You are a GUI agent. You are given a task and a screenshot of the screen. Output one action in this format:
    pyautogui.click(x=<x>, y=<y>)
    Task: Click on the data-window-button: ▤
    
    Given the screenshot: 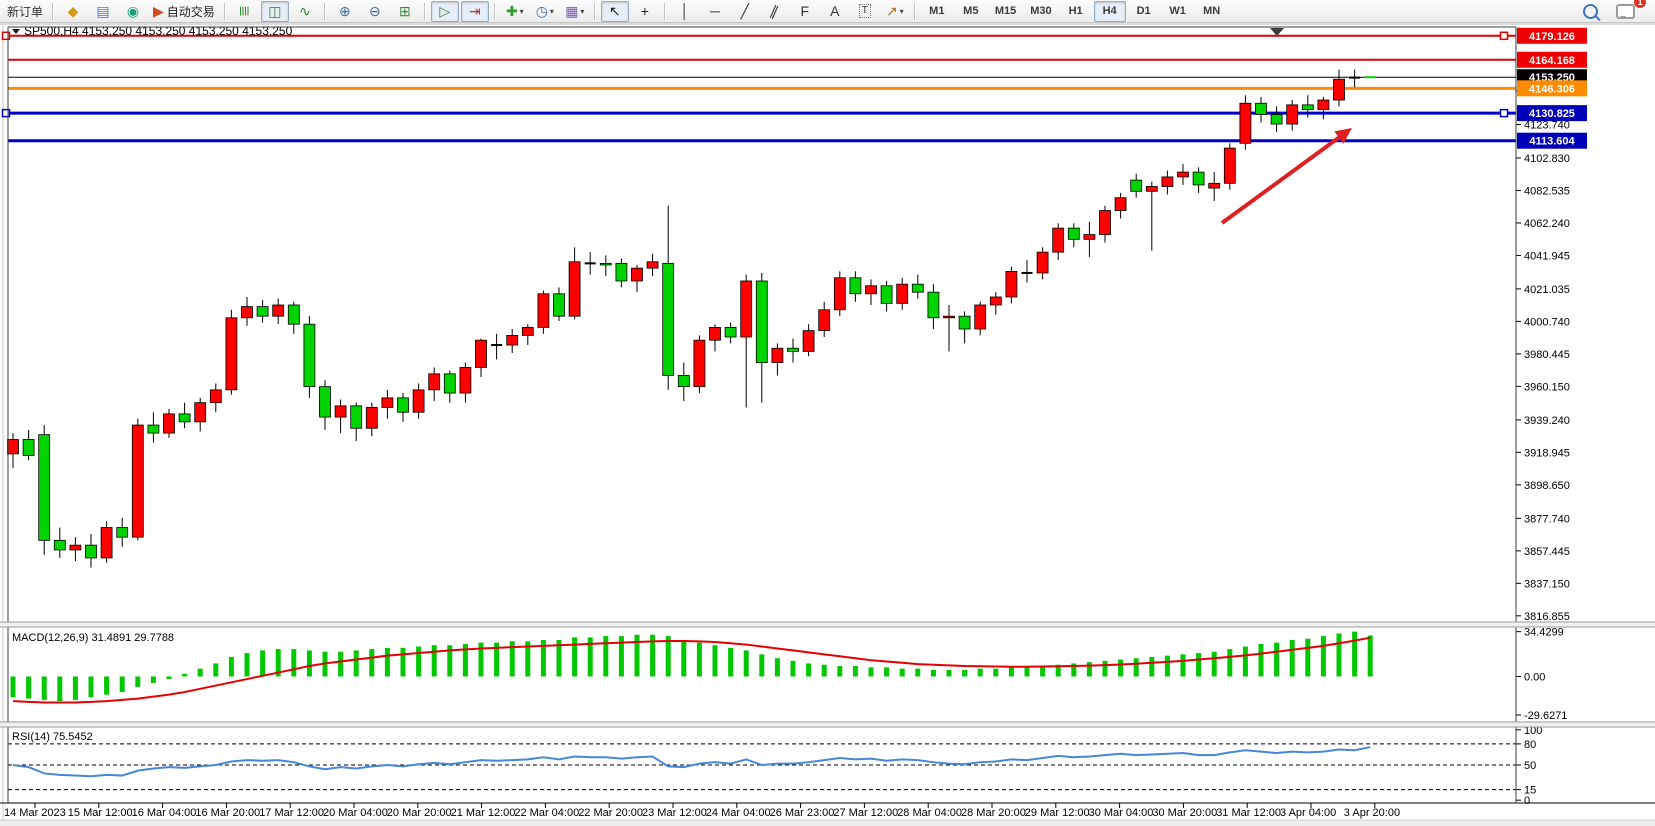 What is the action you would take?
    pyautogui.click(x=103, y=11)
    